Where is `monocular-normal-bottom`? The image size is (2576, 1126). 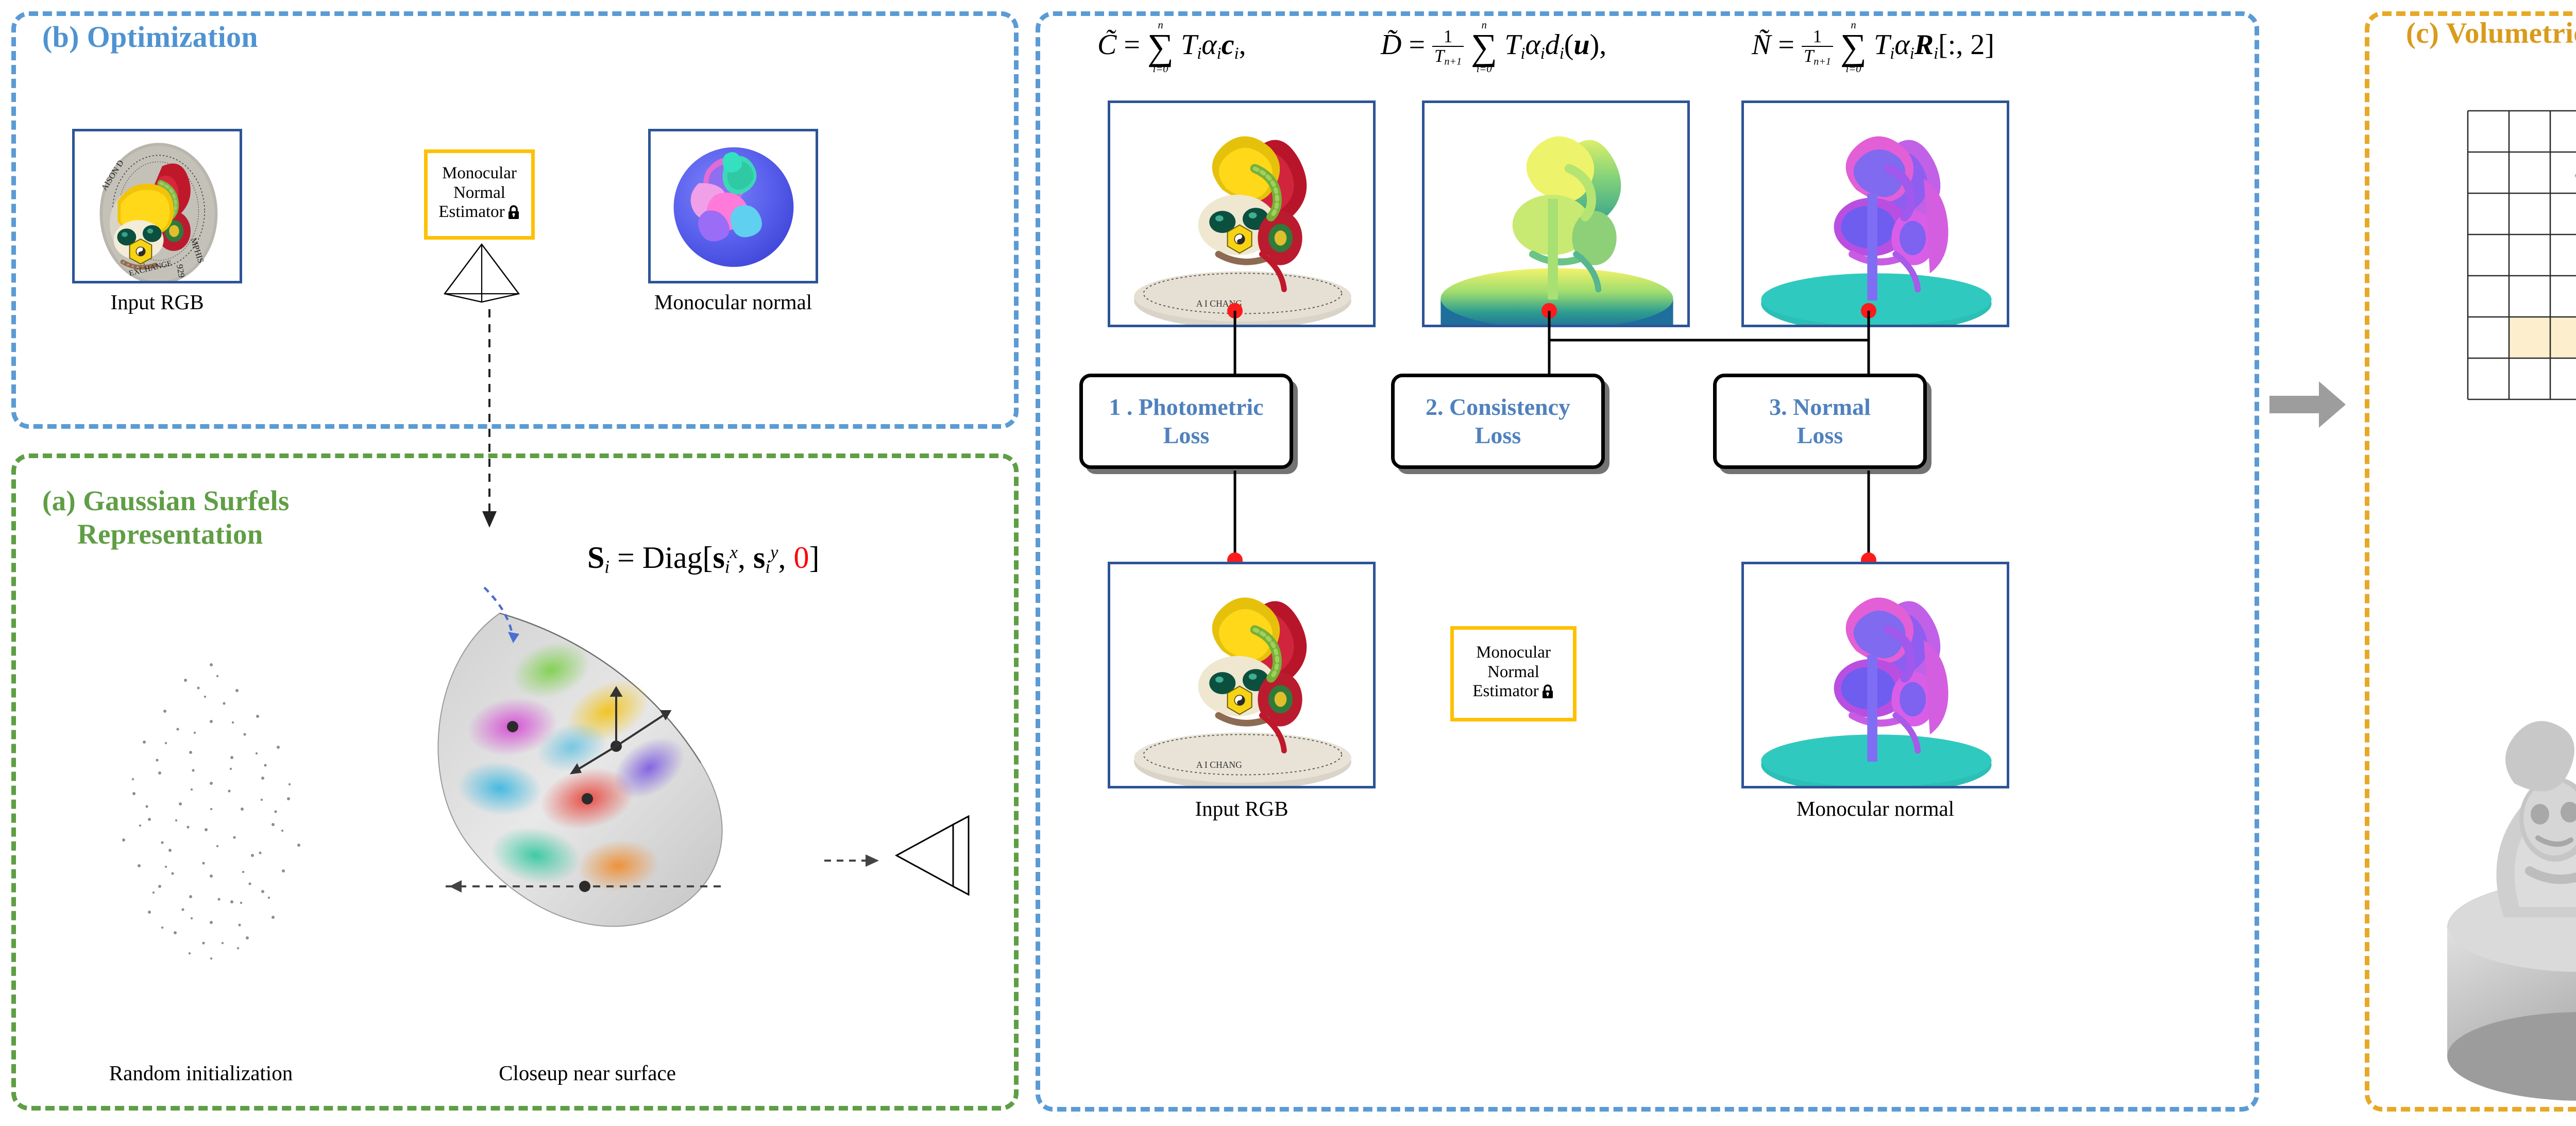 monocular-normal-bottom is located at coordinates (1875, 675).